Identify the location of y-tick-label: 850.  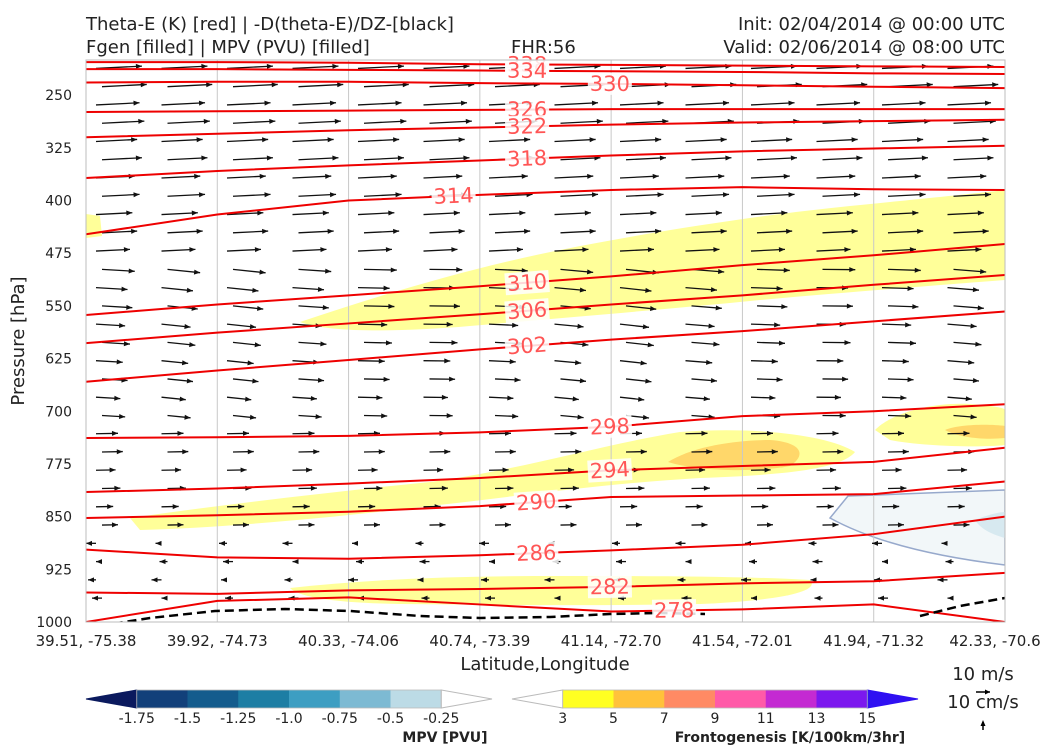
(58, 518).